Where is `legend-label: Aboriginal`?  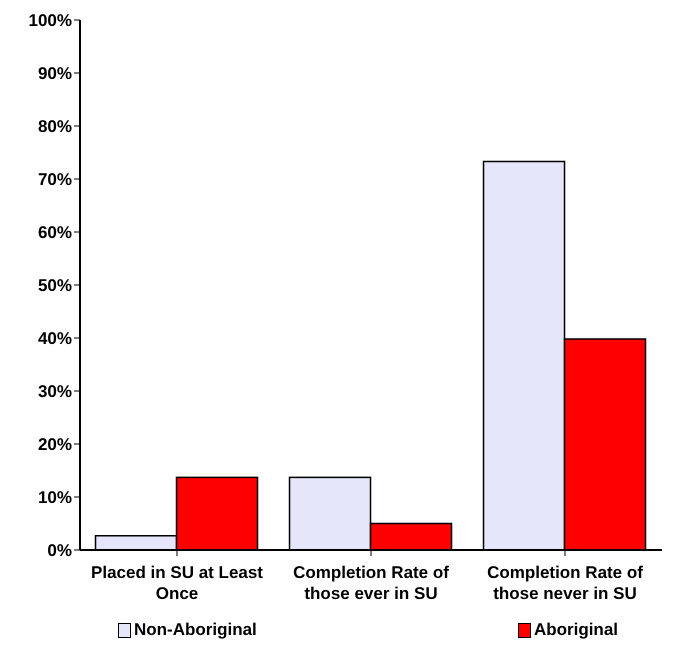 legend-label: Aboriginal is located at coordinates (575, 630).